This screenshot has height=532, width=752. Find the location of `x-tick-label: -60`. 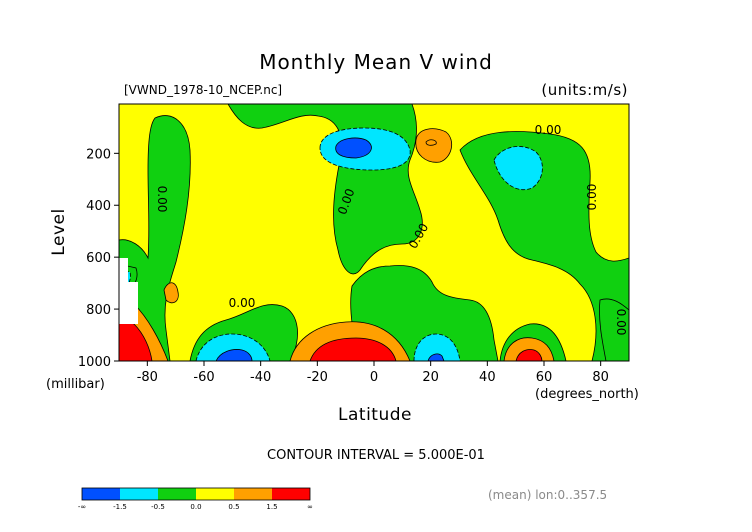

x-tick-label: -60 is located at coordinates (203, 377).